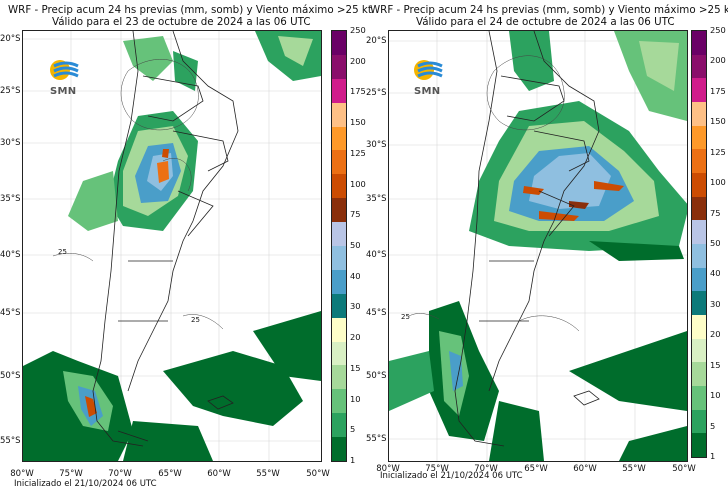 Image resolution: width=728 pixels, height=494 pixels. What do you see at coordinates (376, 145) in the screenshot?
I see `lat-label: 30°S` at bounding box center [376, 145].